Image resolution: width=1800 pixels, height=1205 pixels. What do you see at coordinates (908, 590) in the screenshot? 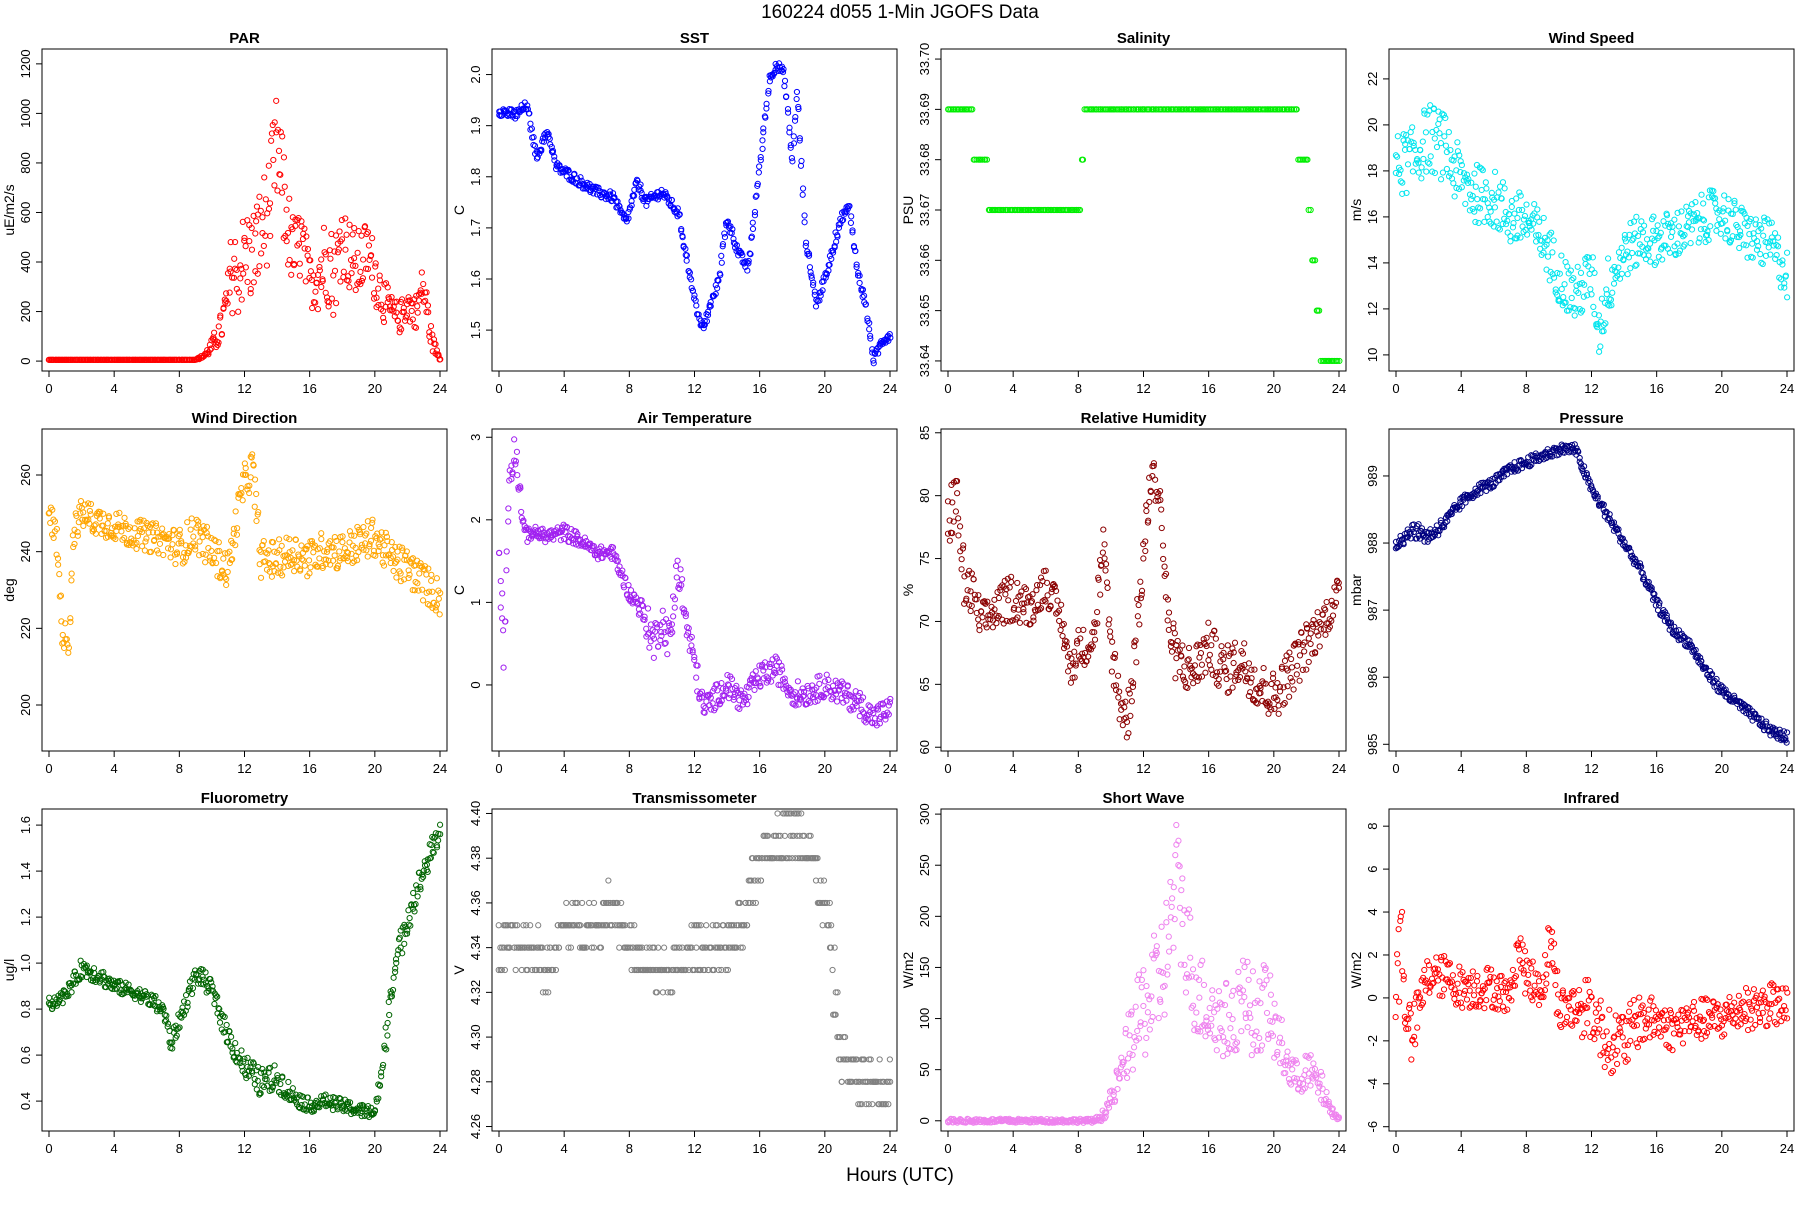
I see `y-axis-label: %` at bounding box center [908, 590].